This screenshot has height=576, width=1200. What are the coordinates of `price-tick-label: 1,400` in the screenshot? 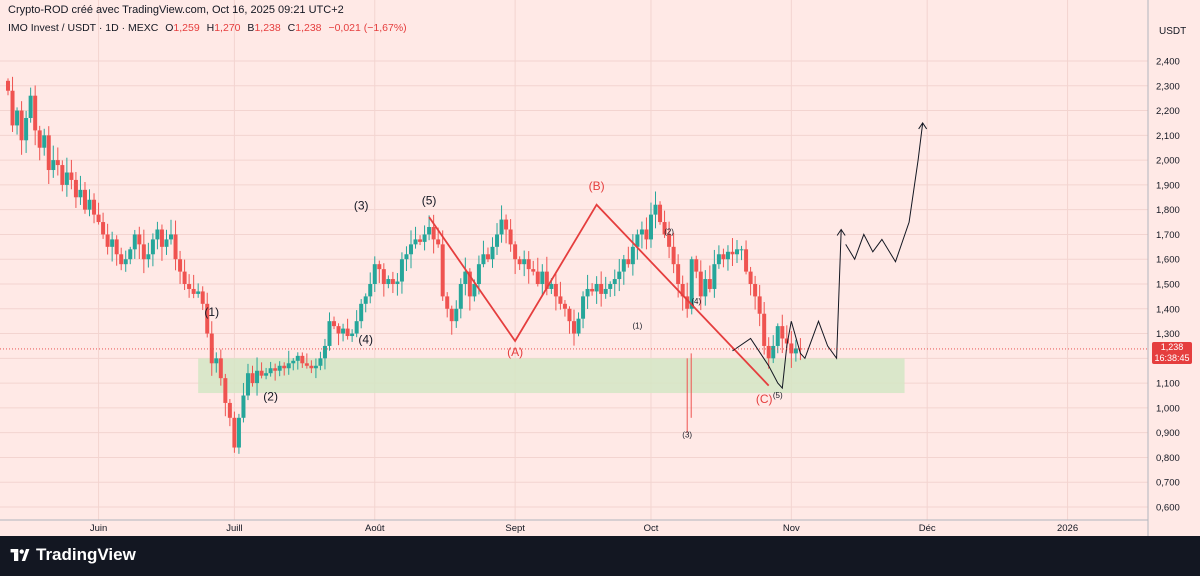 It's located at (1168, 309).